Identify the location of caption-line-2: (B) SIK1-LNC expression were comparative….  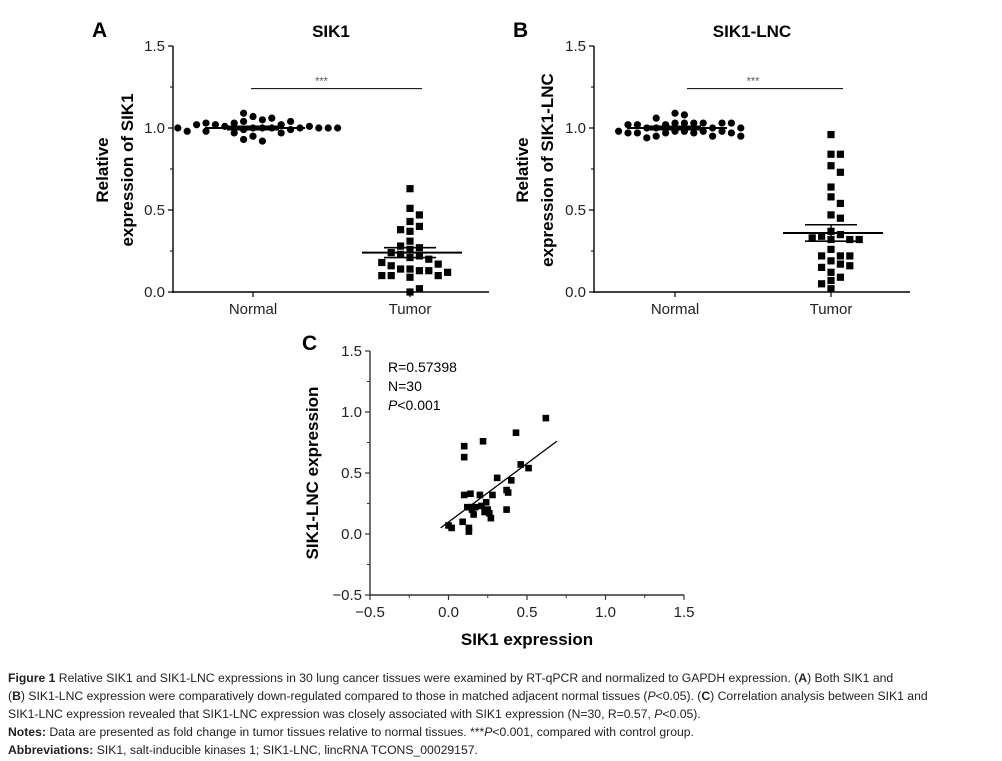
(502, 696).